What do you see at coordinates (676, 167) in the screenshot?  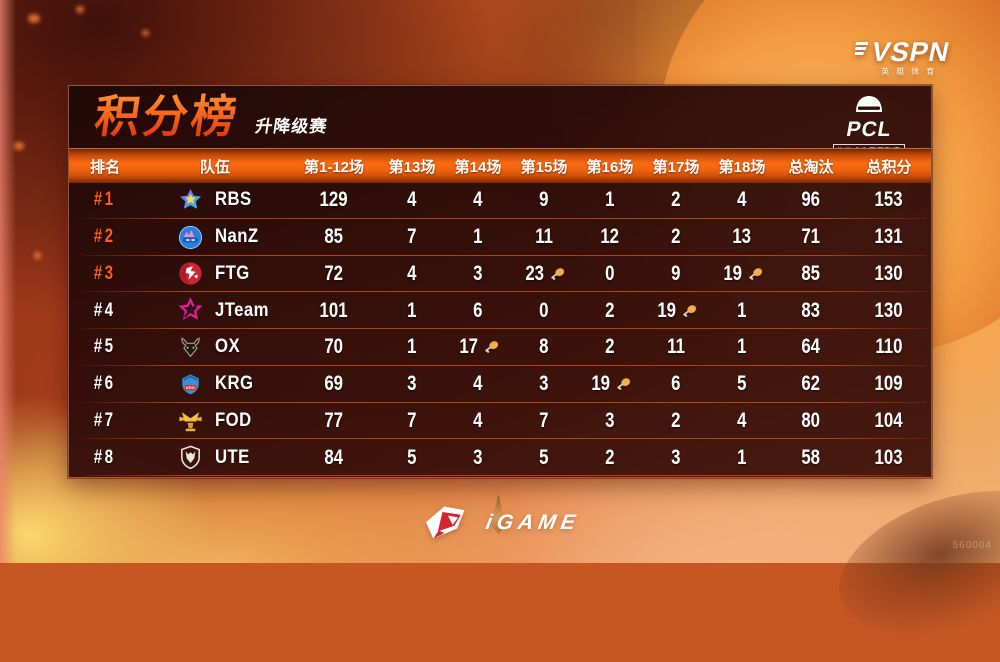 I see `column-header-7: 第17场` at bounding box center [676, 167].